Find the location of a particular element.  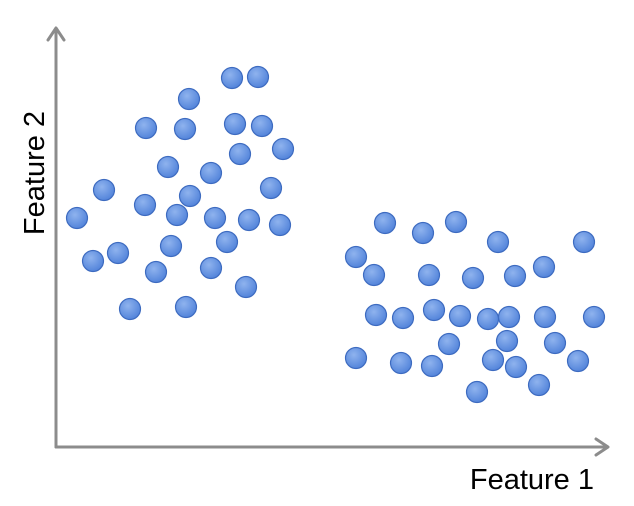

y-axis is located at coordinates (56, 237).